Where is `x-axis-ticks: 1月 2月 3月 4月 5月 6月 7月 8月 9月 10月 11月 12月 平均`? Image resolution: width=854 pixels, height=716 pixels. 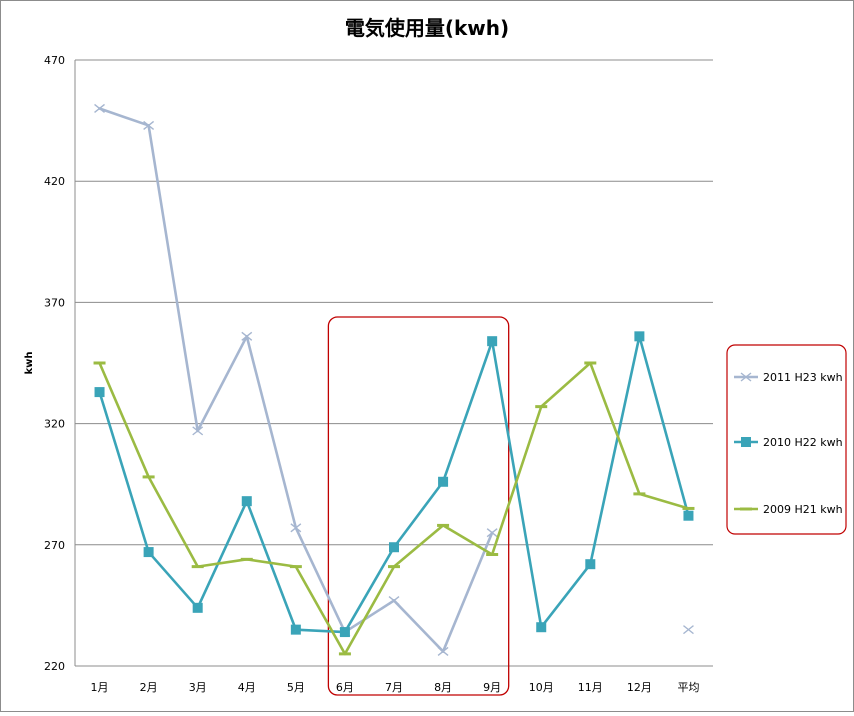 x-axis-ticks: 1月 2月 3月 4月 5月 6月 7月 8月 9月 10月 11月 12月 平均 is located at coordinates (395, 687).